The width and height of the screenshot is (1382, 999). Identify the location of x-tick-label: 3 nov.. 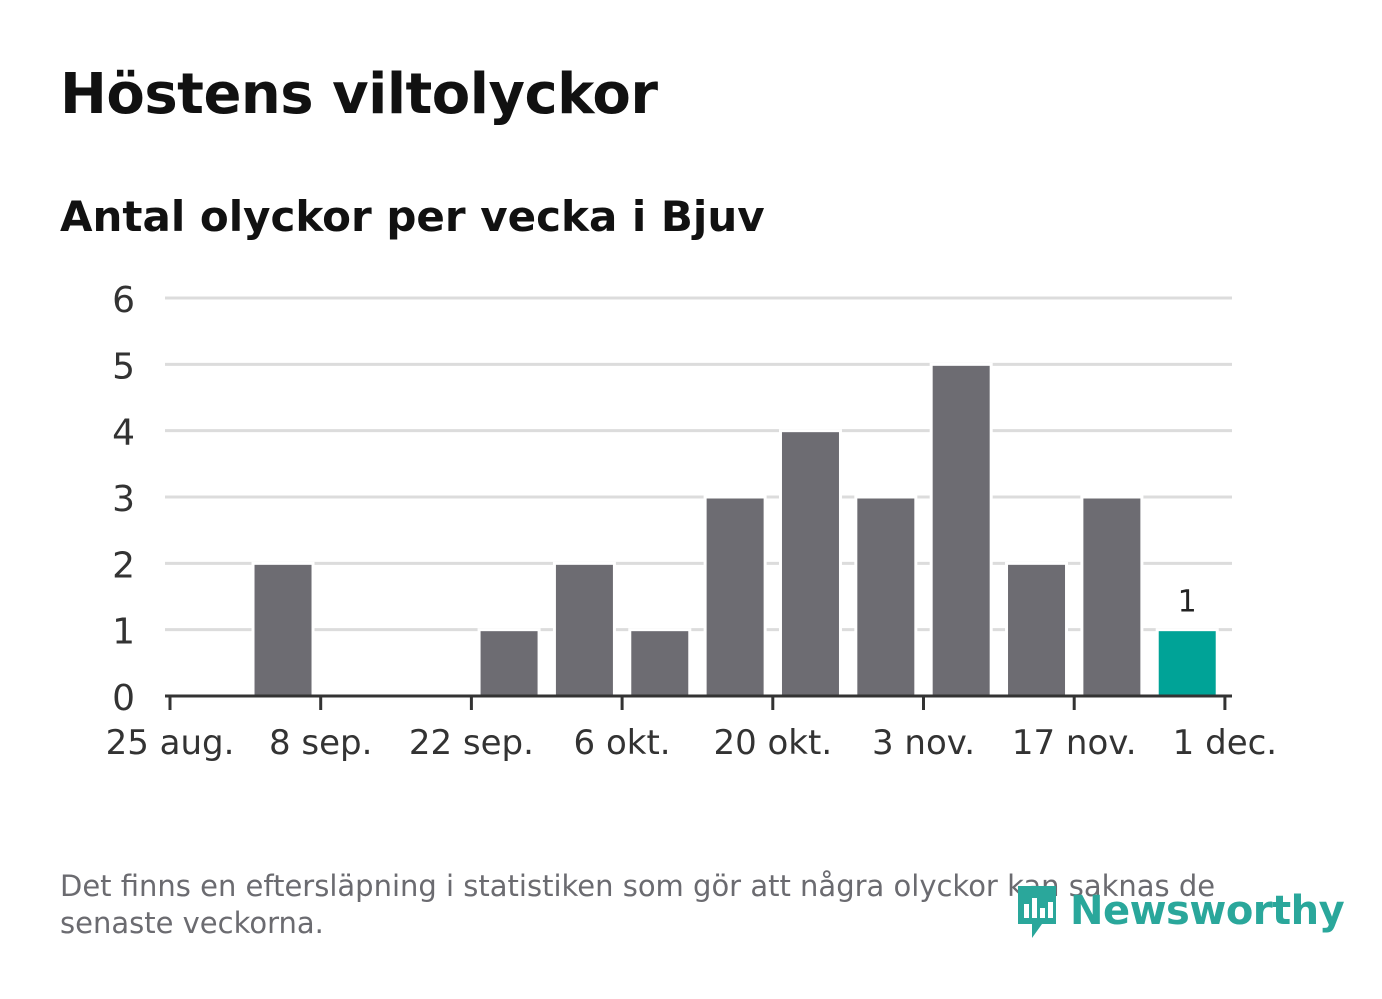
(923, 743).